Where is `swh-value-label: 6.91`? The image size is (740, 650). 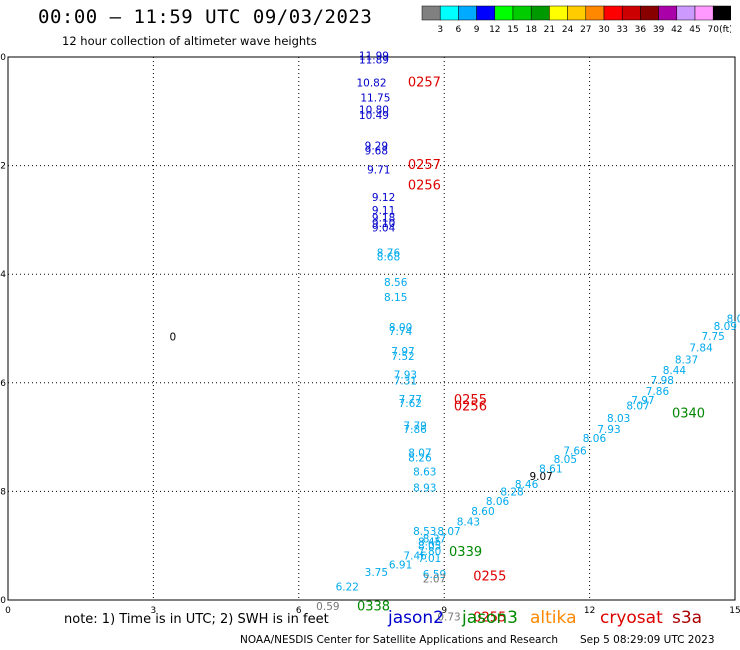
swh-value-label: 6.91 is located at coordinates (400, 566).